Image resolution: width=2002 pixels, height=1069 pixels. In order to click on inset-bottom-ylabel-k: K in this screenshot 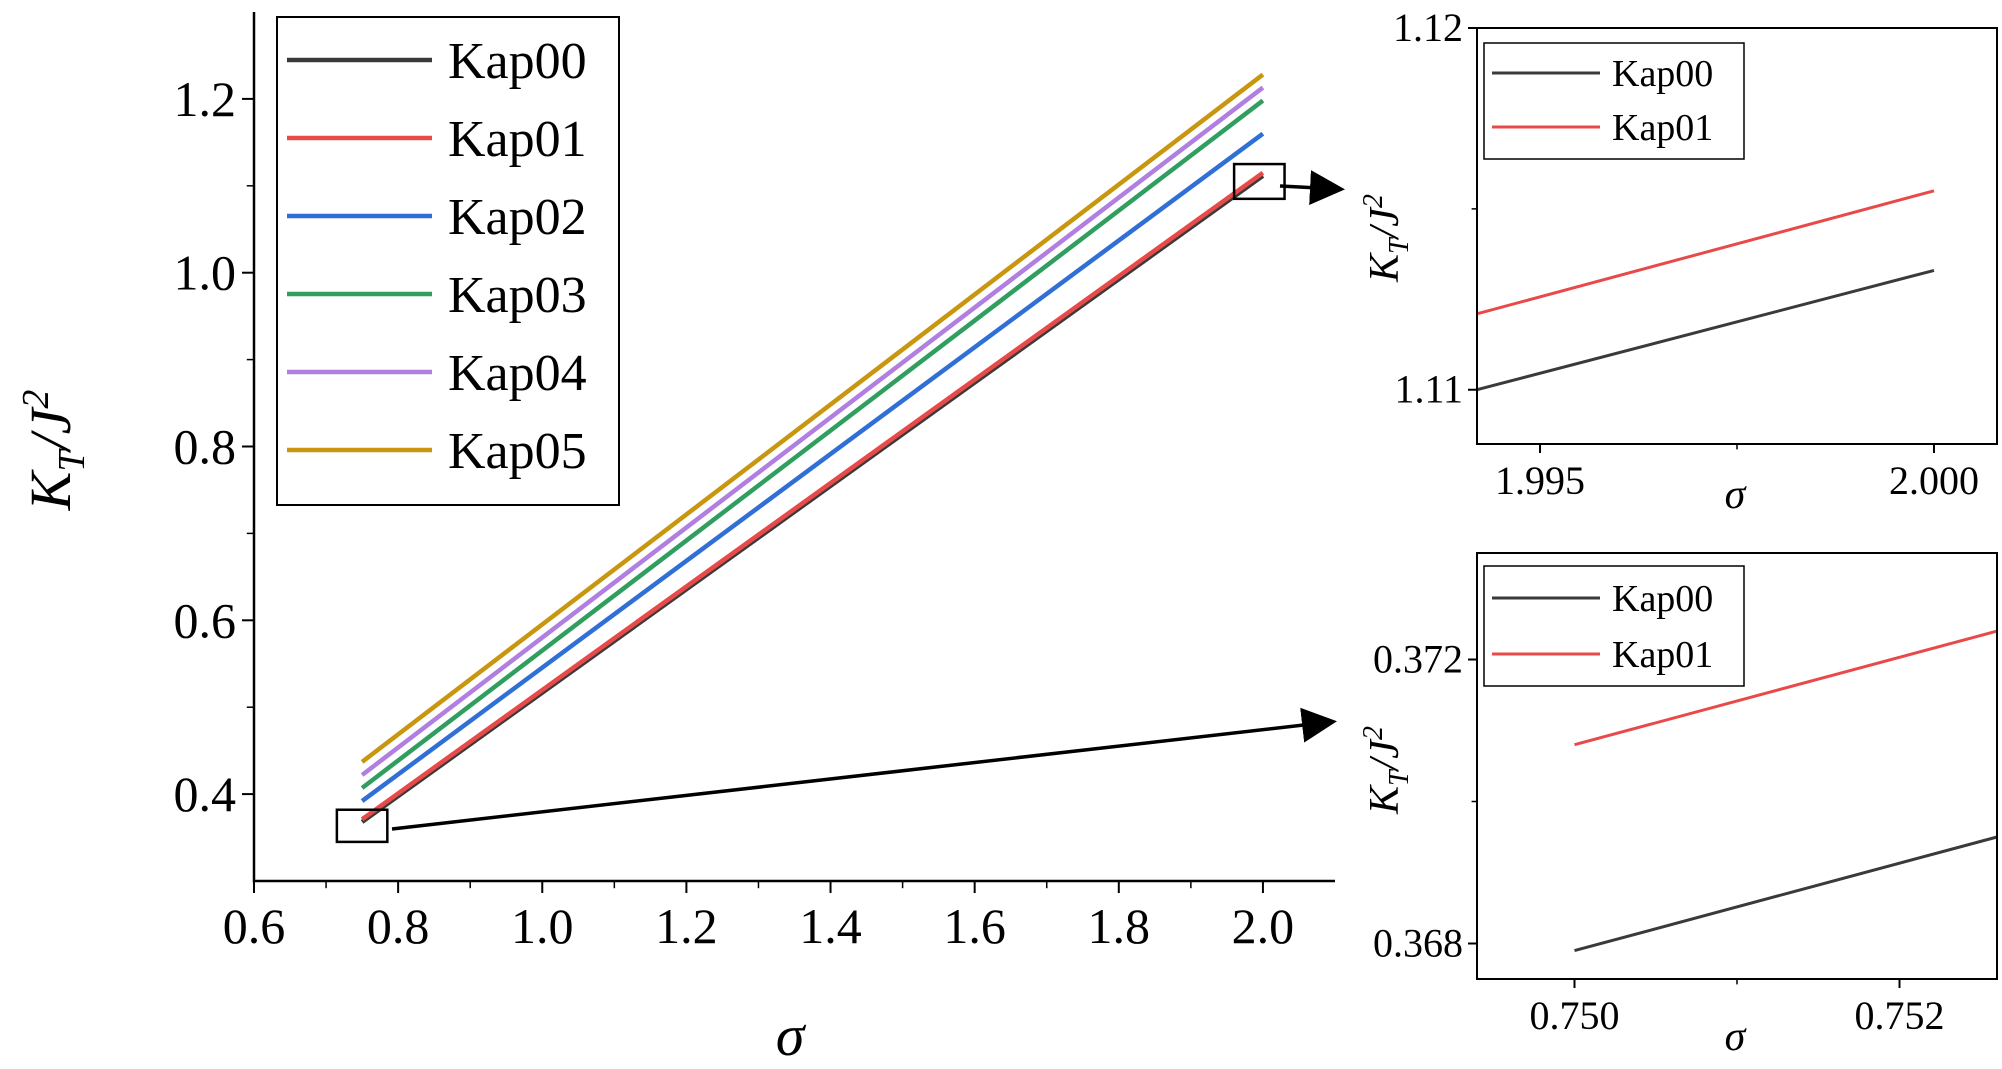, I will do `click(1385, 799)`.